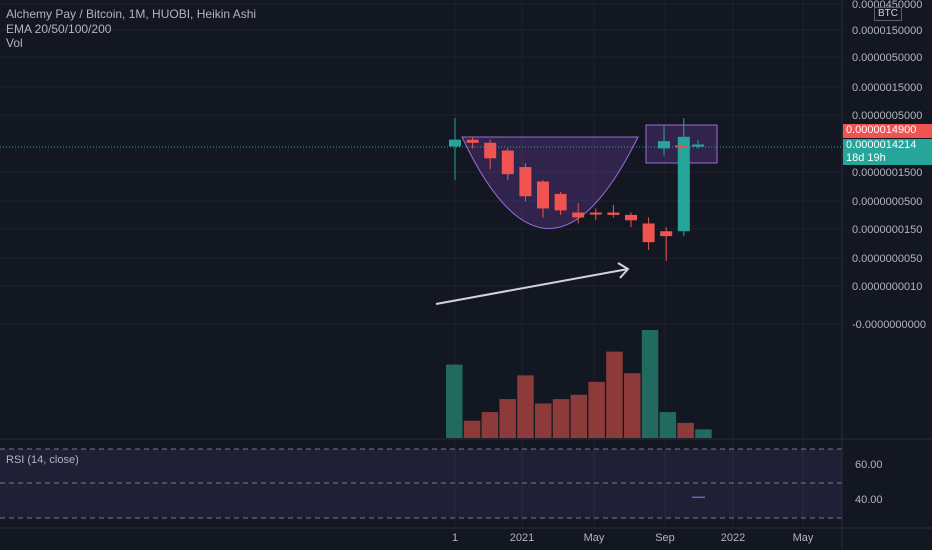 Image resolution: width=932 pixels, height=550 pixels. Describe the element at coordinates (455, 538) in the screenshot. I see `time-tick-label: 1` at that location.